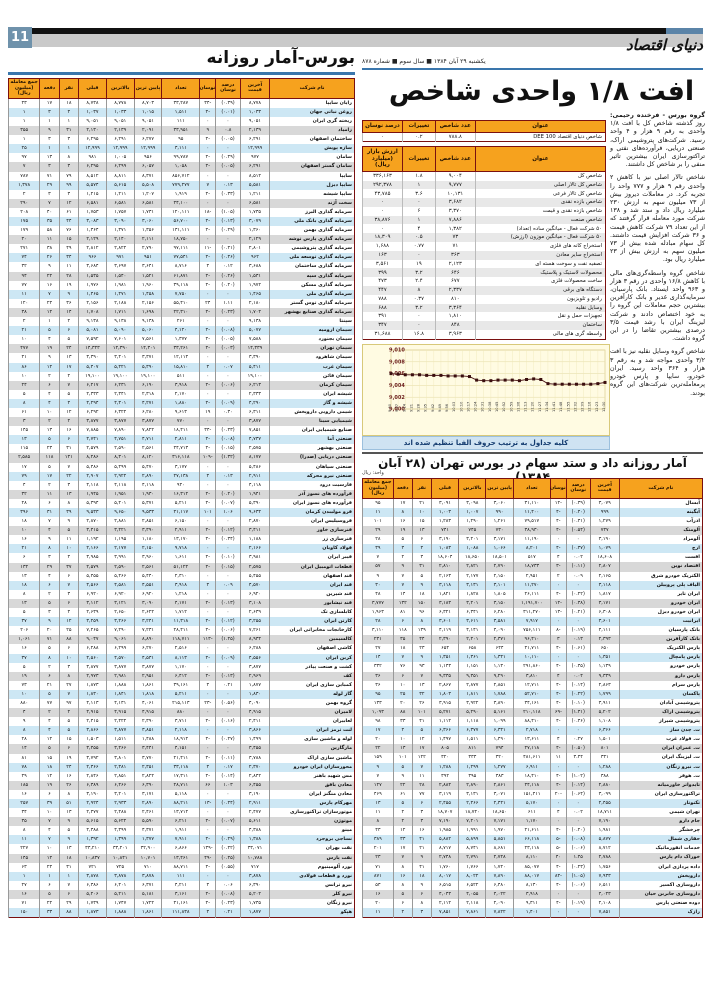 The width and height of the screenshot is (711, 983). Describe the element at coordinates (228, 767) in the screenshot. I see `cell-value: ۰.۱۷` at that location.